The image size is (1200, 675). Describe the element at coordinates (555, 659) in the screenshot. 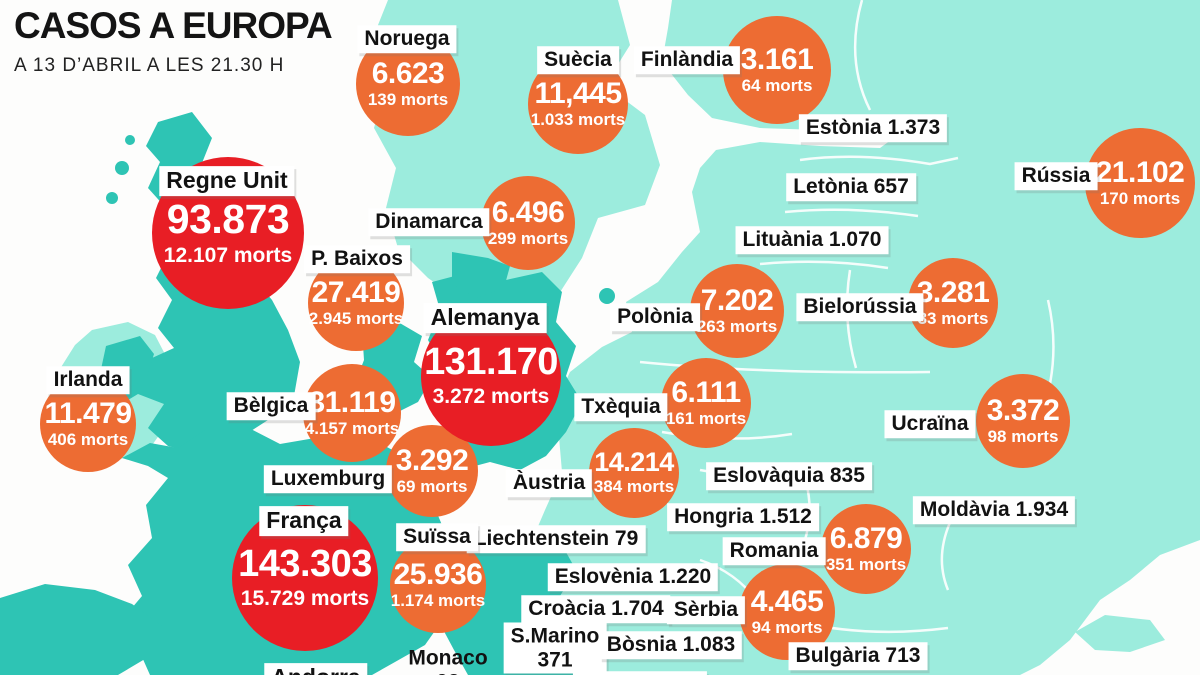

I see `cases-value: 371` at that location.